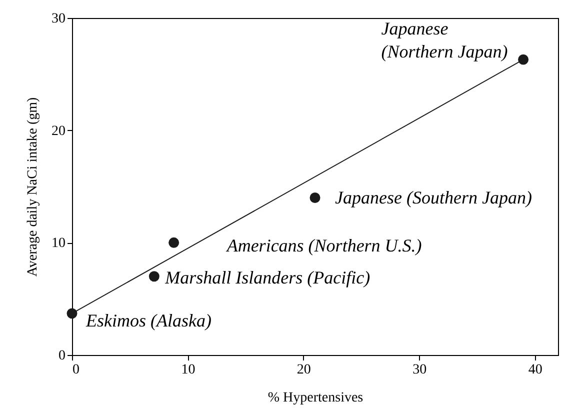  What do you see at coordinates (433, 198) in the screenshot?
I see `annotation: Japanese (Southern Japan)` at bounding box center [433, 198].